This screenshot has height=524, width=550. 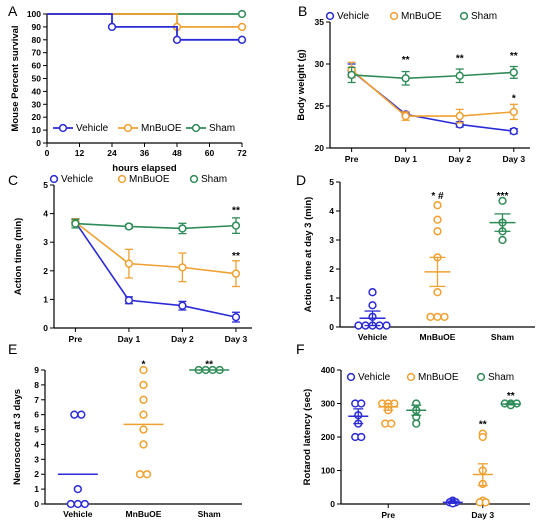 What do you see at coordinates (37, 53) in the screenshot?
I see `y-tick-label: 70` at bounding box center [37, 53].